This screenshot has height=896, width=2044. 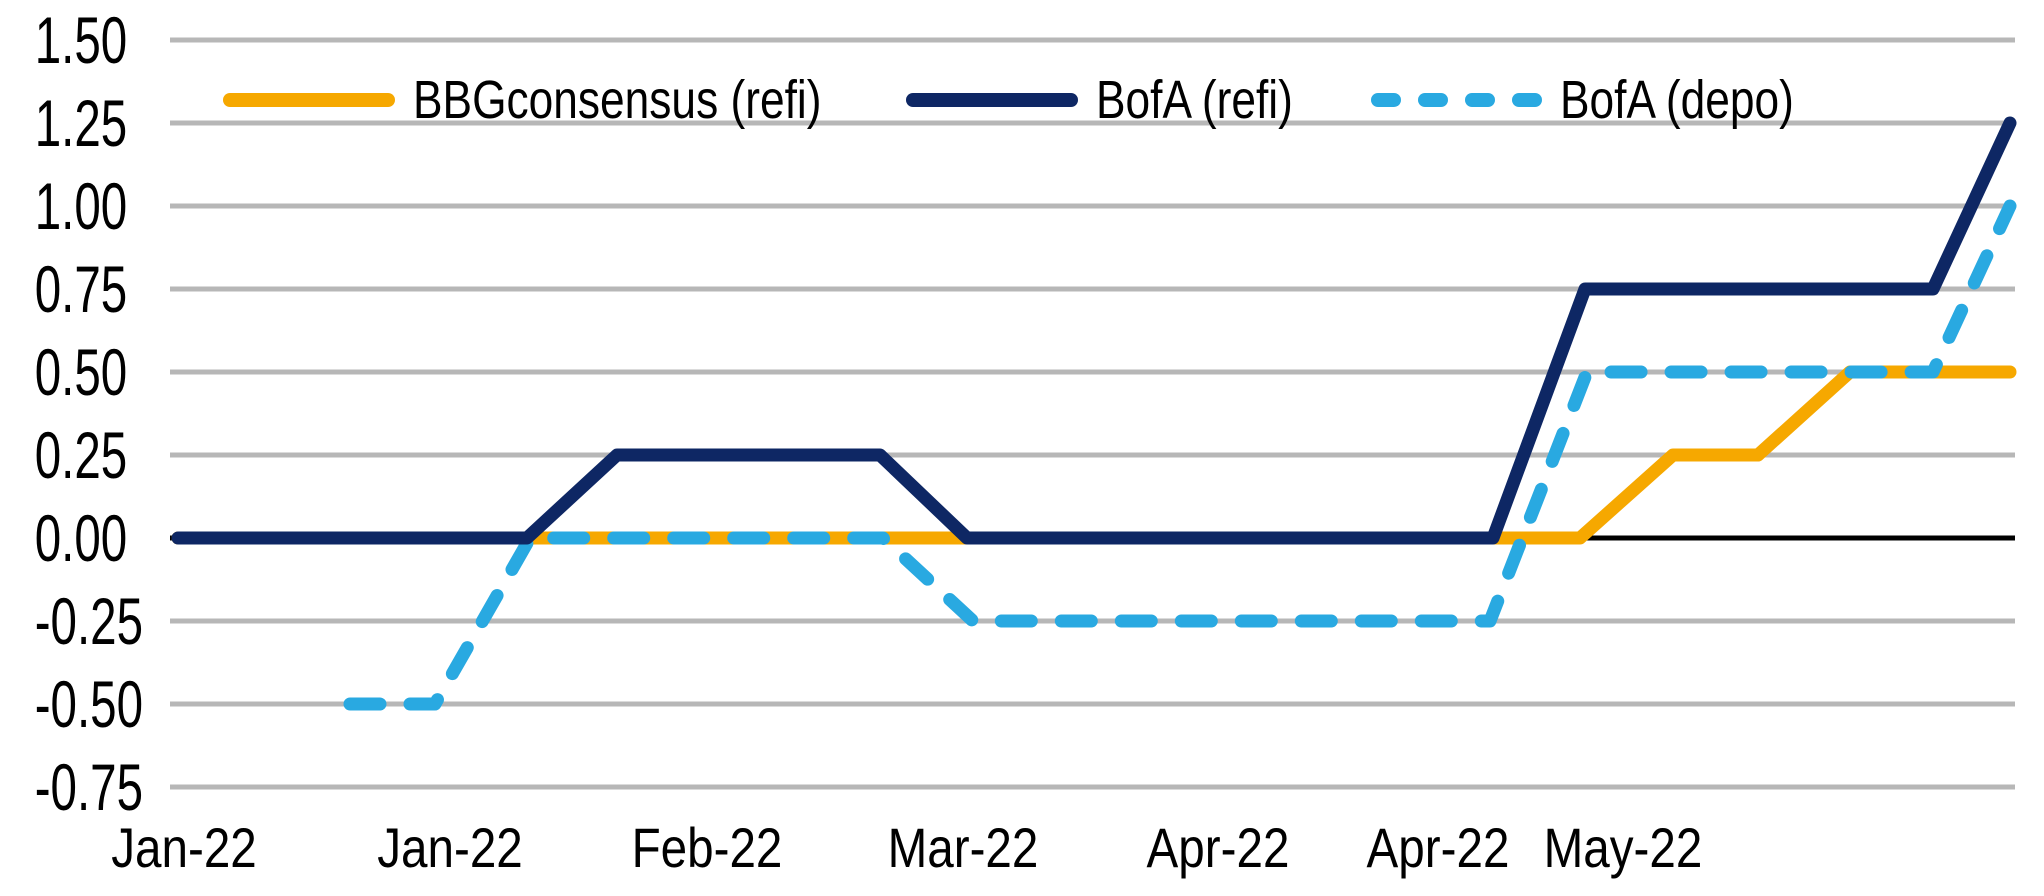 What do you see at coordinates (89, 621) in the screenshot?
I see `y-axis-label: -0.25` at bounding box center [89, 621].